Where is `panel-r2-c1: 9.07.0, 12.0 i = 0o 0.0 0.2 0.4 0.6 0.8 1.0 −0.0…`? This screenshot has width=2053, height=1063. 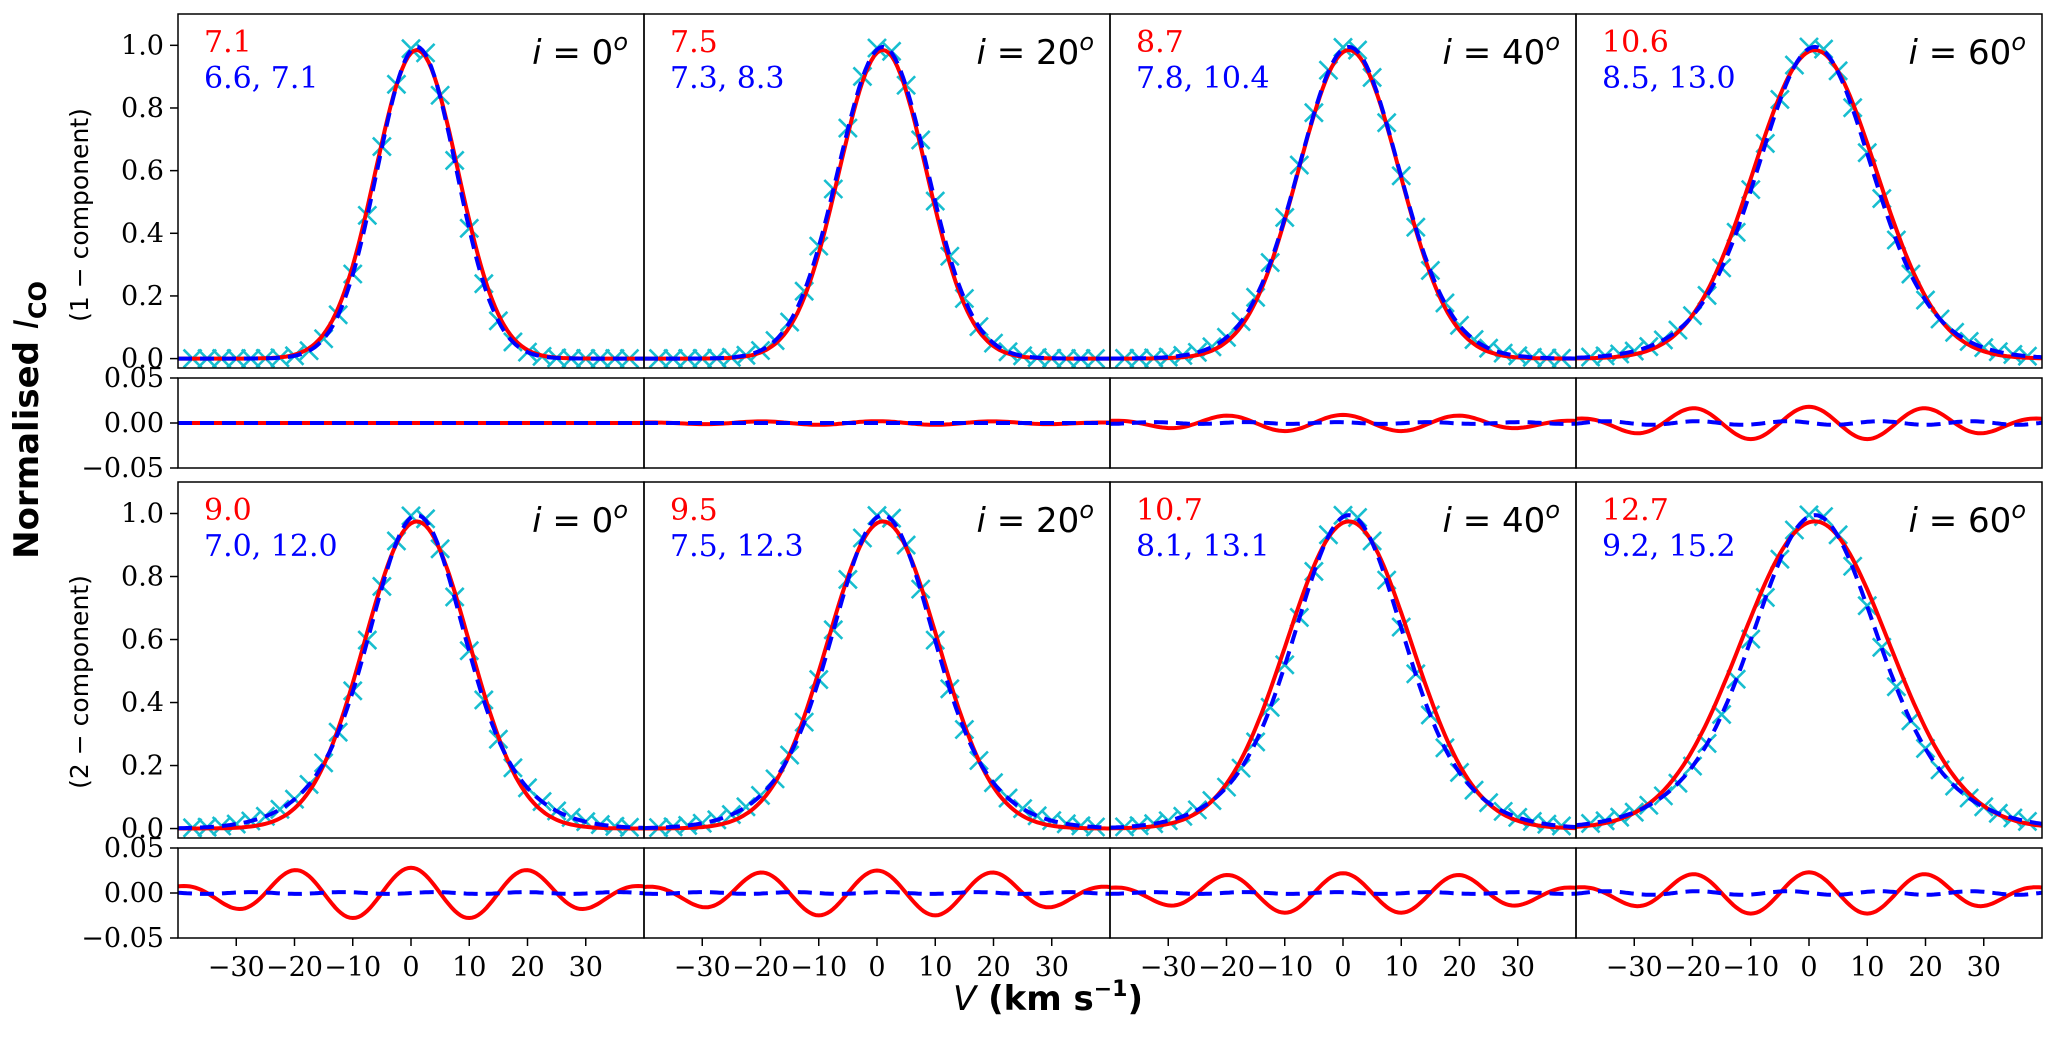
panel-r2-c1: 9.07.0, 12.0 i = 0o 0.0 0.2 0.4 0.6 0.8 1.0 −0.0… is located at coordinates (363, 732).